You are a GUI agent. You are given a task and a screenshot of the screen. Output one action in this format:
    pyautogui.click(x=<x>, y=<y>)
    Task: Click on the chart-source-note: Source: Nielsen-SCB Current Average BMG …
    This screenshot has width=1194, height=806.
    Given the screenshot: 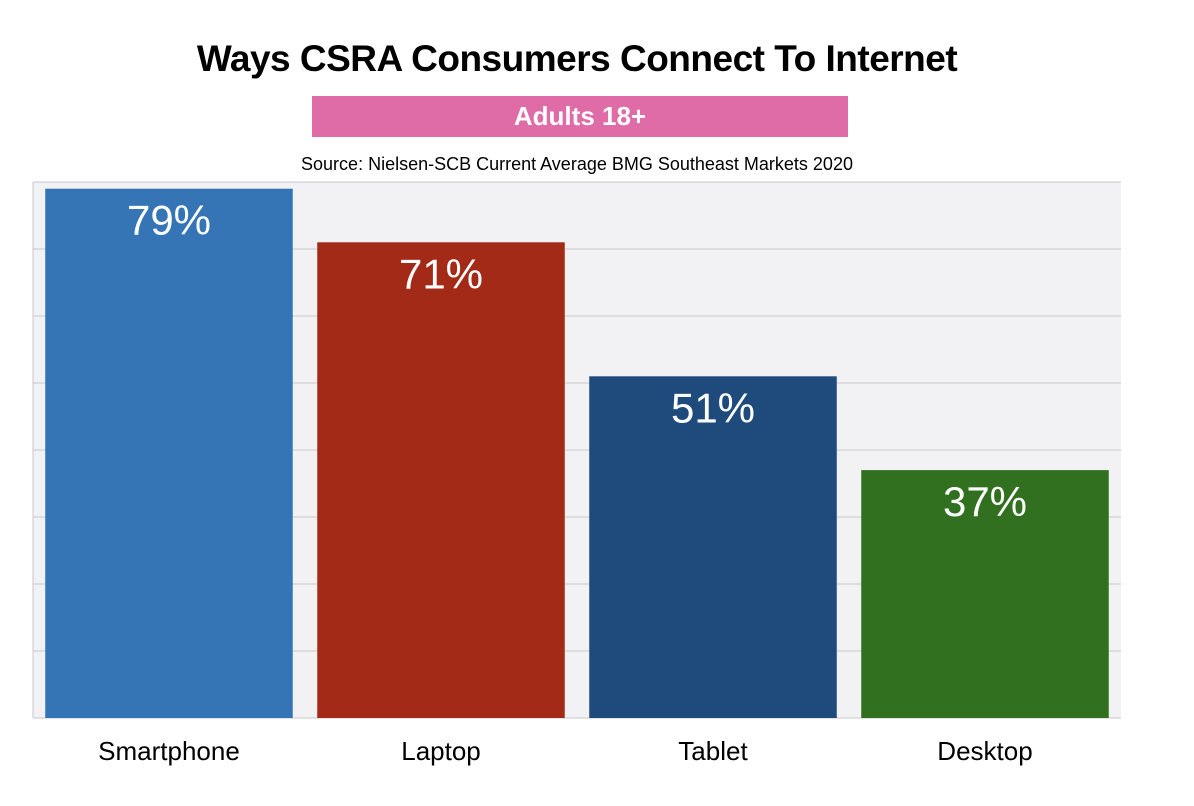 What is the action you would take?
    pyautogui.click(x=577, y=164)
    